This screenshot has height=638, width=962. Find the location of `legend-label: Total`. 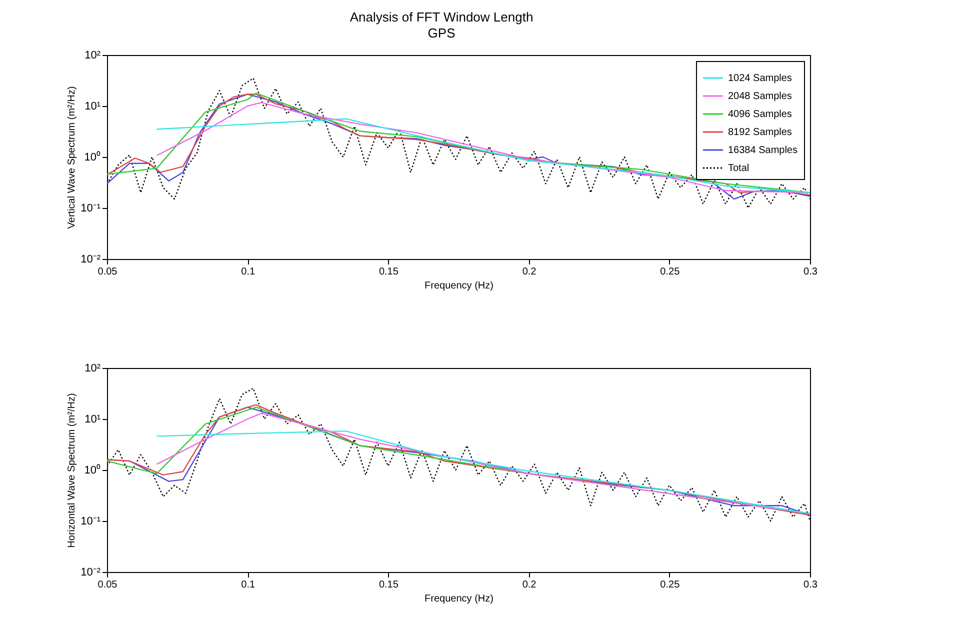

legend-label: Total is located at coordinates (739, 168).